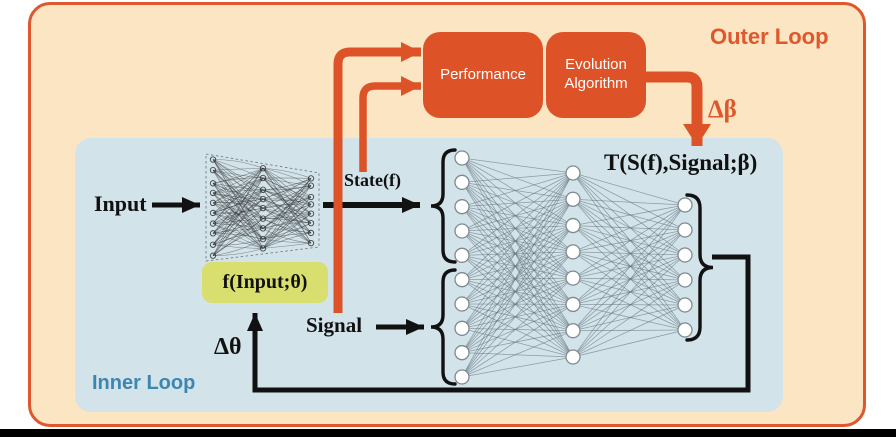 The width and height of the screenshot is (896, 437). I want to click on state-f-label: State(f), so click(372, 180).